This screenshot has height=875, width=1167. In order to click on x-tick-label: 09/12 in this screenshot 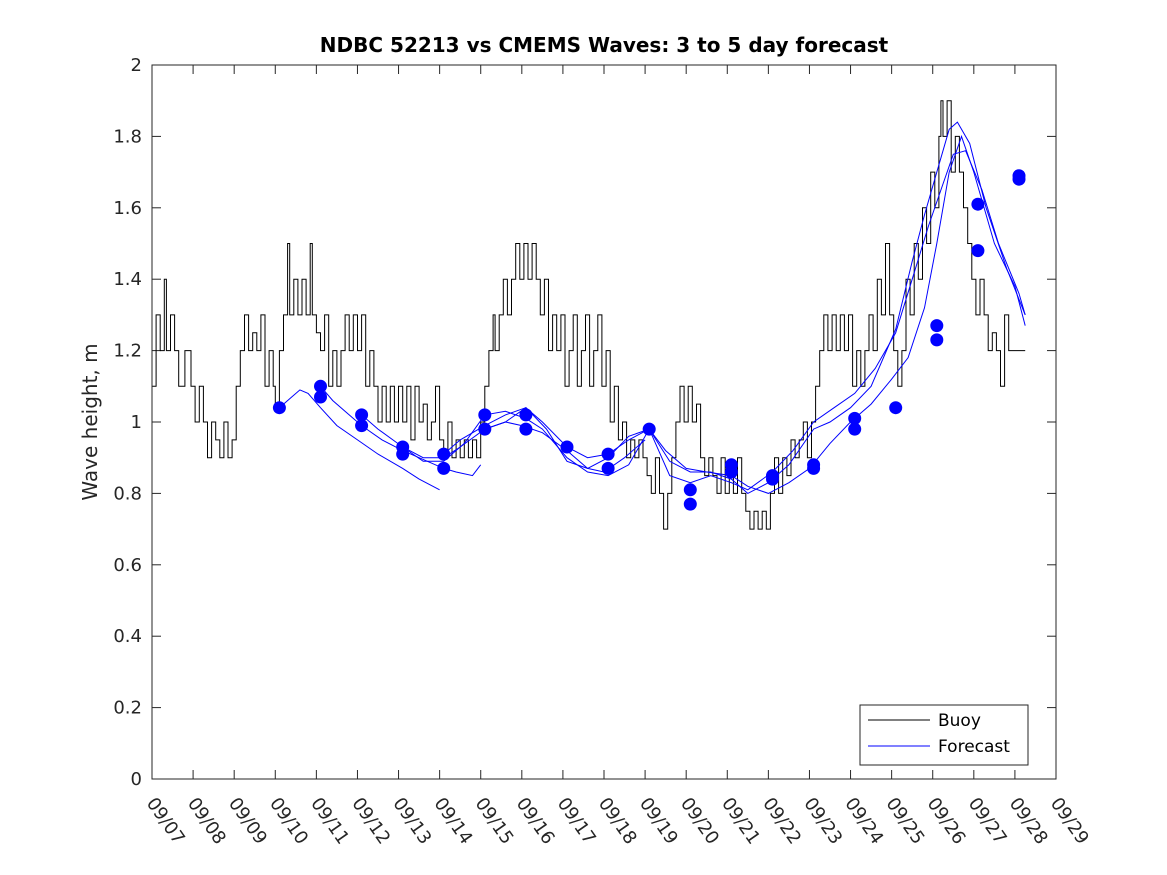, I will do `click(370, 821)`.